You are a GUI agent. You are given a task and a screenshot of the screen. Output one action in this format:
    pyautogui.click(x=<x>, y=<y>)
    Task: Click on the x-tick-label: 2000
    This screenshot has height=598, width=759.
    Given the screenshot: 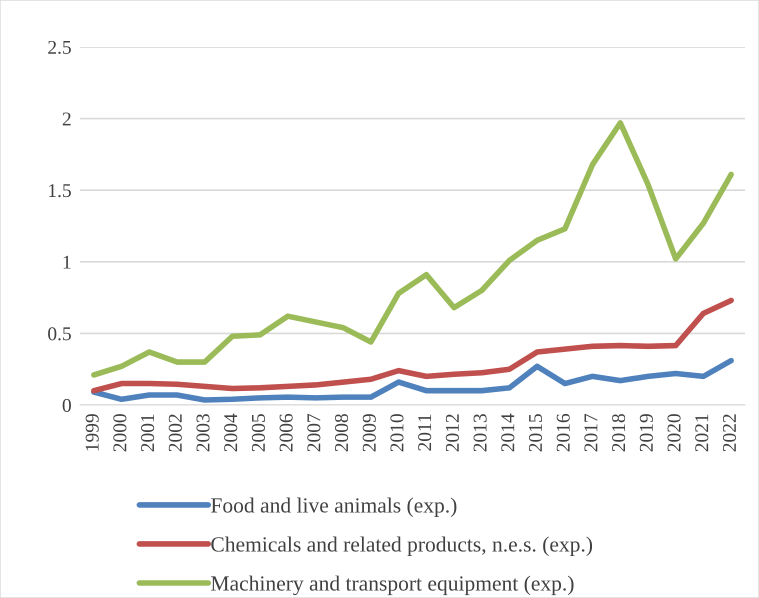 What is the action you would take?
    pyautogui.click(x=119, y=433)
    